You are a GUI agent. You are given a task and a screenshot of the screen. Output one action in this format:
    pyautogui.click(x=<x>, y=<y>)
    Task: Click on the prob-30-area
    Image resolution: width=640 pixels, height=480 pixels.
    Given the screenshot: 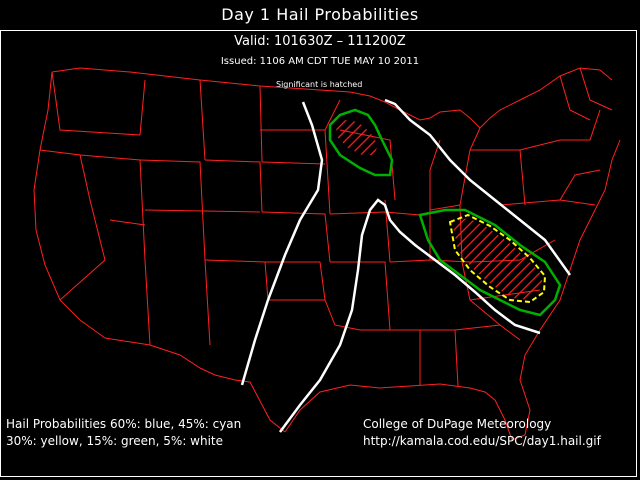 What is the action you would take?
    pyautogui.click(x=497, y=258)
    